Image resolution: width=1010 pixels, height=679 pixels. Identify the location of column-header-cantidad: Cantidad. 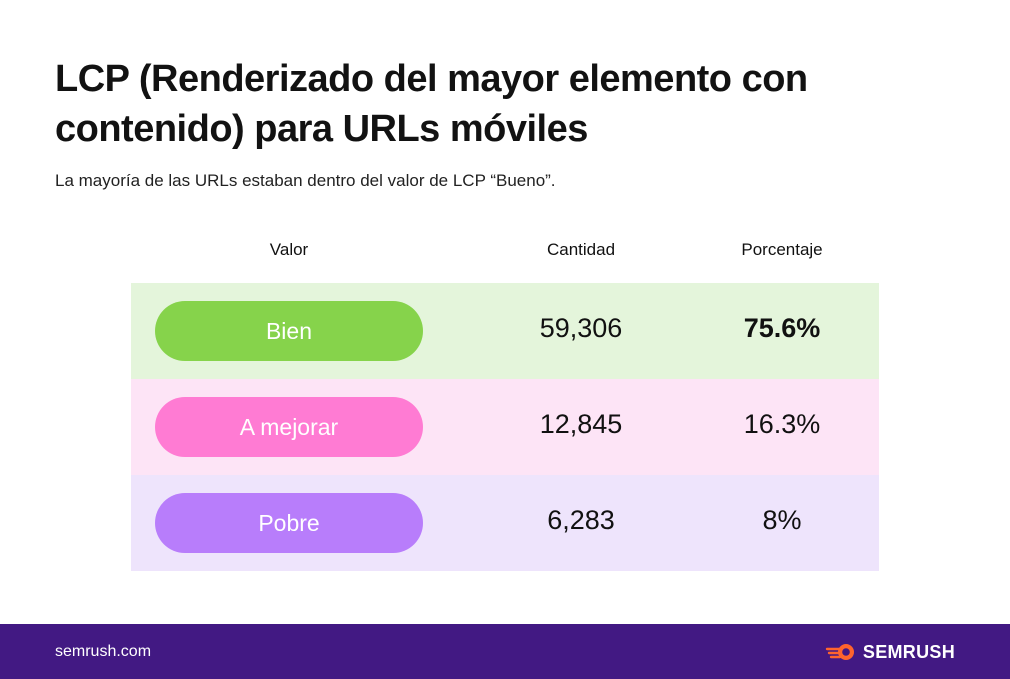
(581, 249).